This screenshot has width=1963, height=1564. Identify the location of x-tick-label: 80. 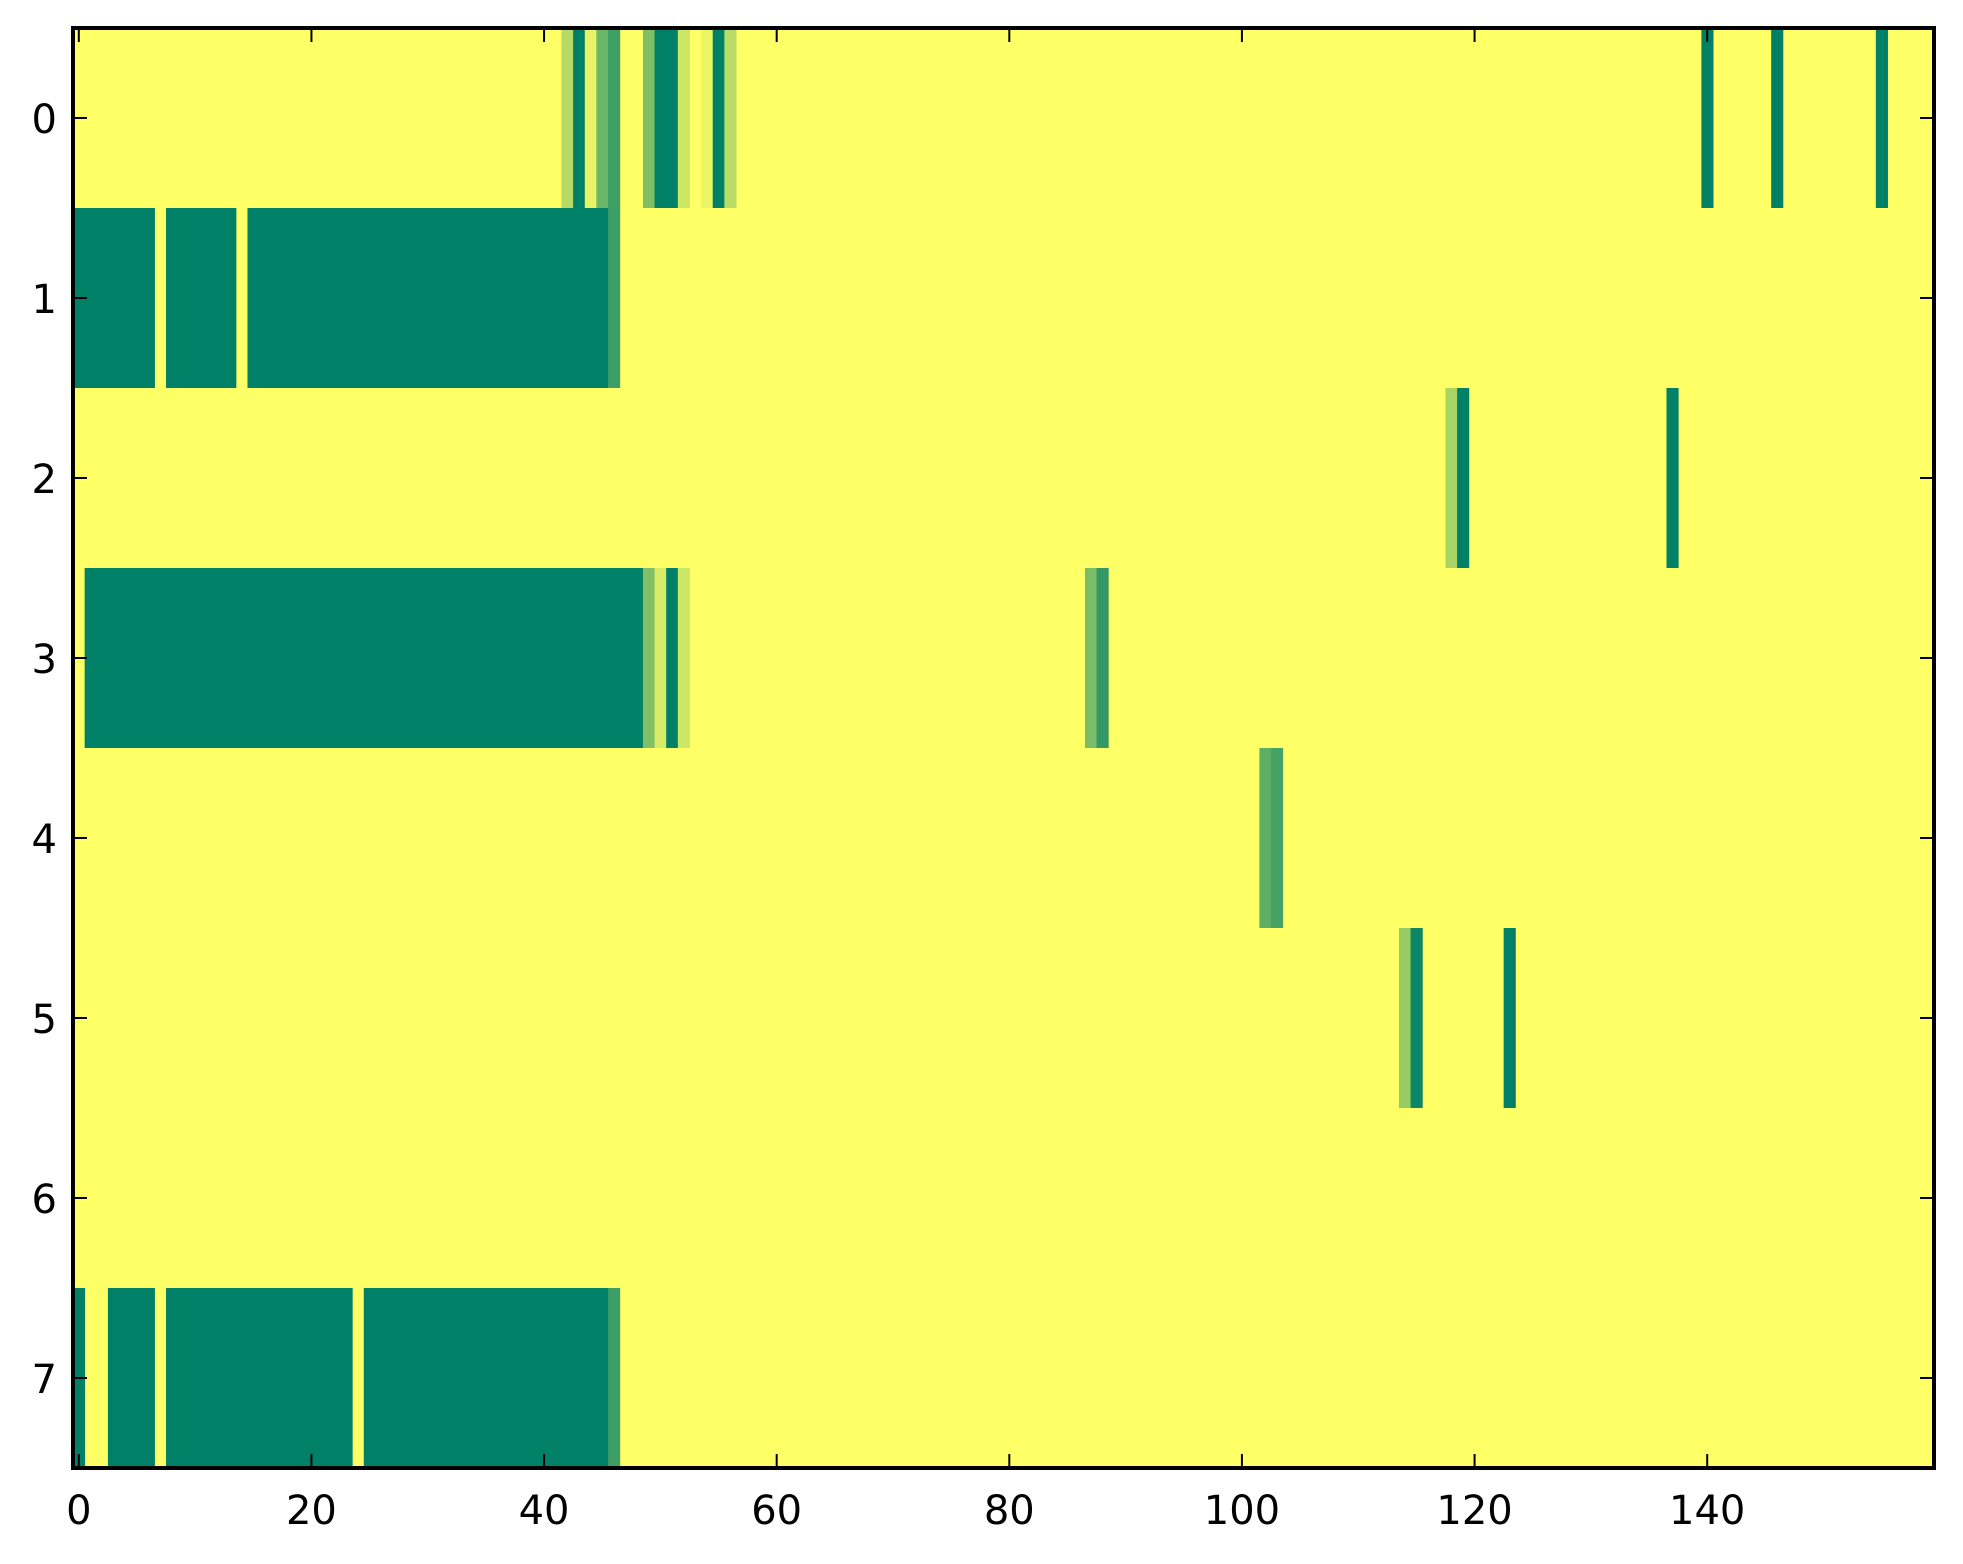
(1009, 1511).